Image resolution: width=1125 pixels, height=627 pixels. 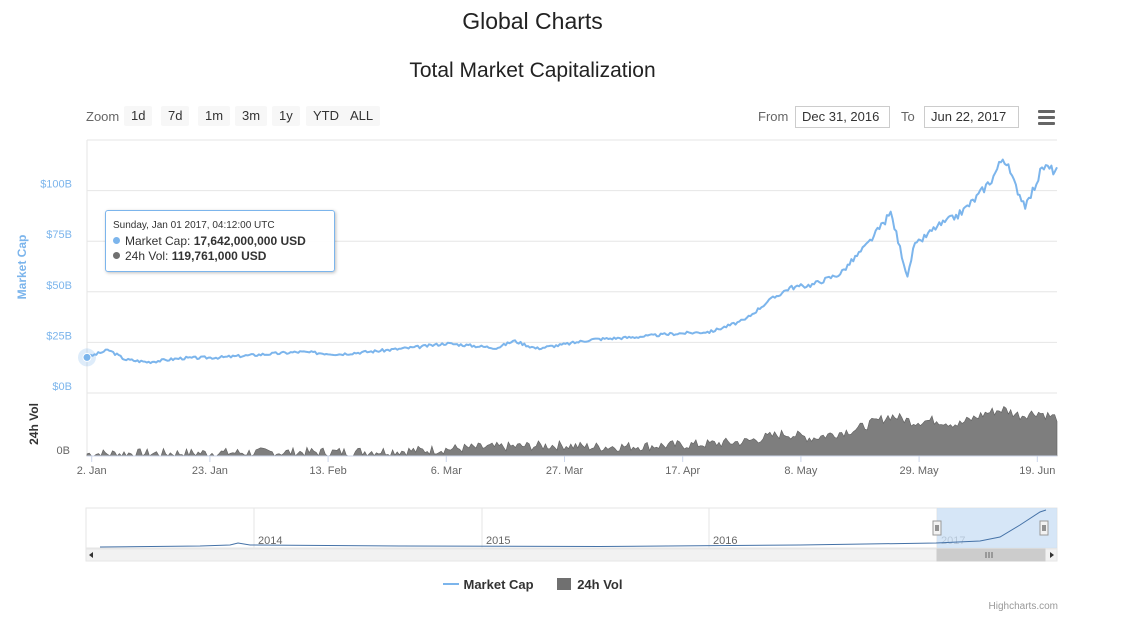 I want to click on scrollbar-track, so click(x=571, y=555).